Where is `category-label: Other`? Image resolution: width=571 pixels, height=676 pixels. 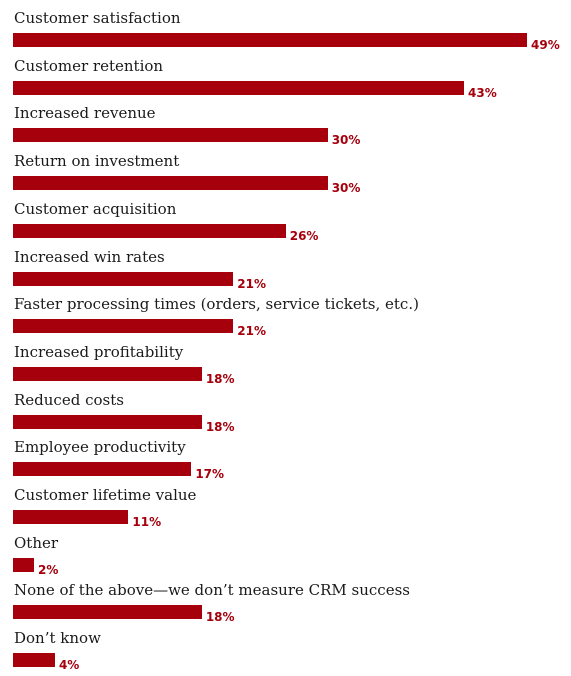
category-label: Other is located at coordinates (36, 542).